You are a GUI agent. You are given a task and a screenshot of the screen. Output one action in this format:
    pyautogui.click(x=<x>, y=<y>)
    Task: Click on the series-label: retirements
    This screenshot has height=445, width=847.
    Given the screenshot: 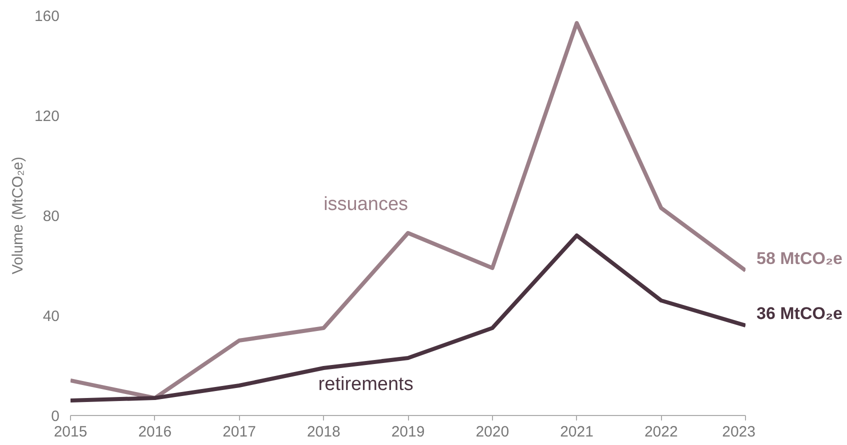 What is the action you would take?
    pyautogui.click(x=366, y=384)
    